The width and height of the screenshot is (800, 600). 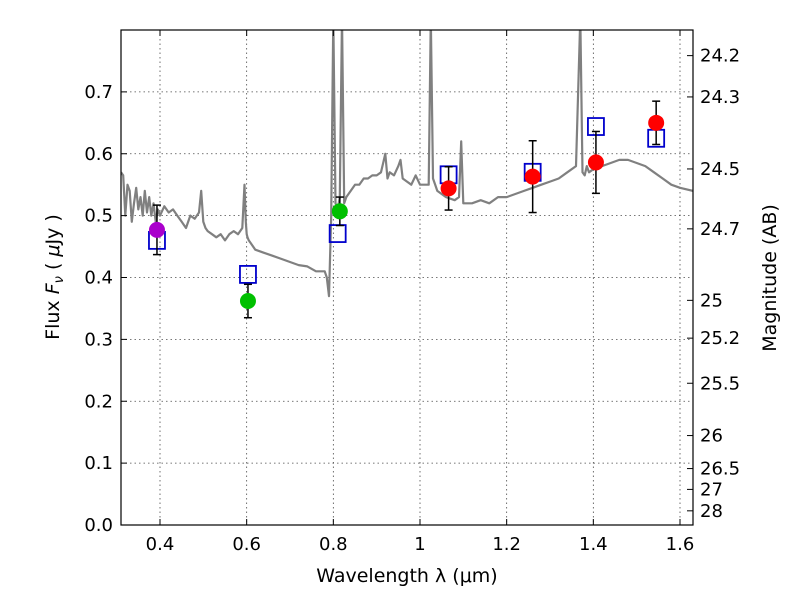 What do you see at coordinates (711, 511) in the screenshot?
I see `magnitude-tick-label: 28` at bounding box center [711, 511].